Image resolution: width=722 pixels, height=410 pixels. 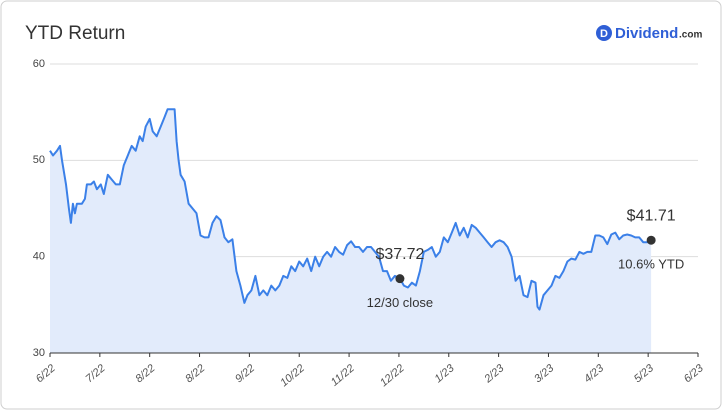 What do you see at coordinates (651, 264) in the screenshot?
I see `annotation-note: 10.6% YTD` at bounding box center [651, 264].